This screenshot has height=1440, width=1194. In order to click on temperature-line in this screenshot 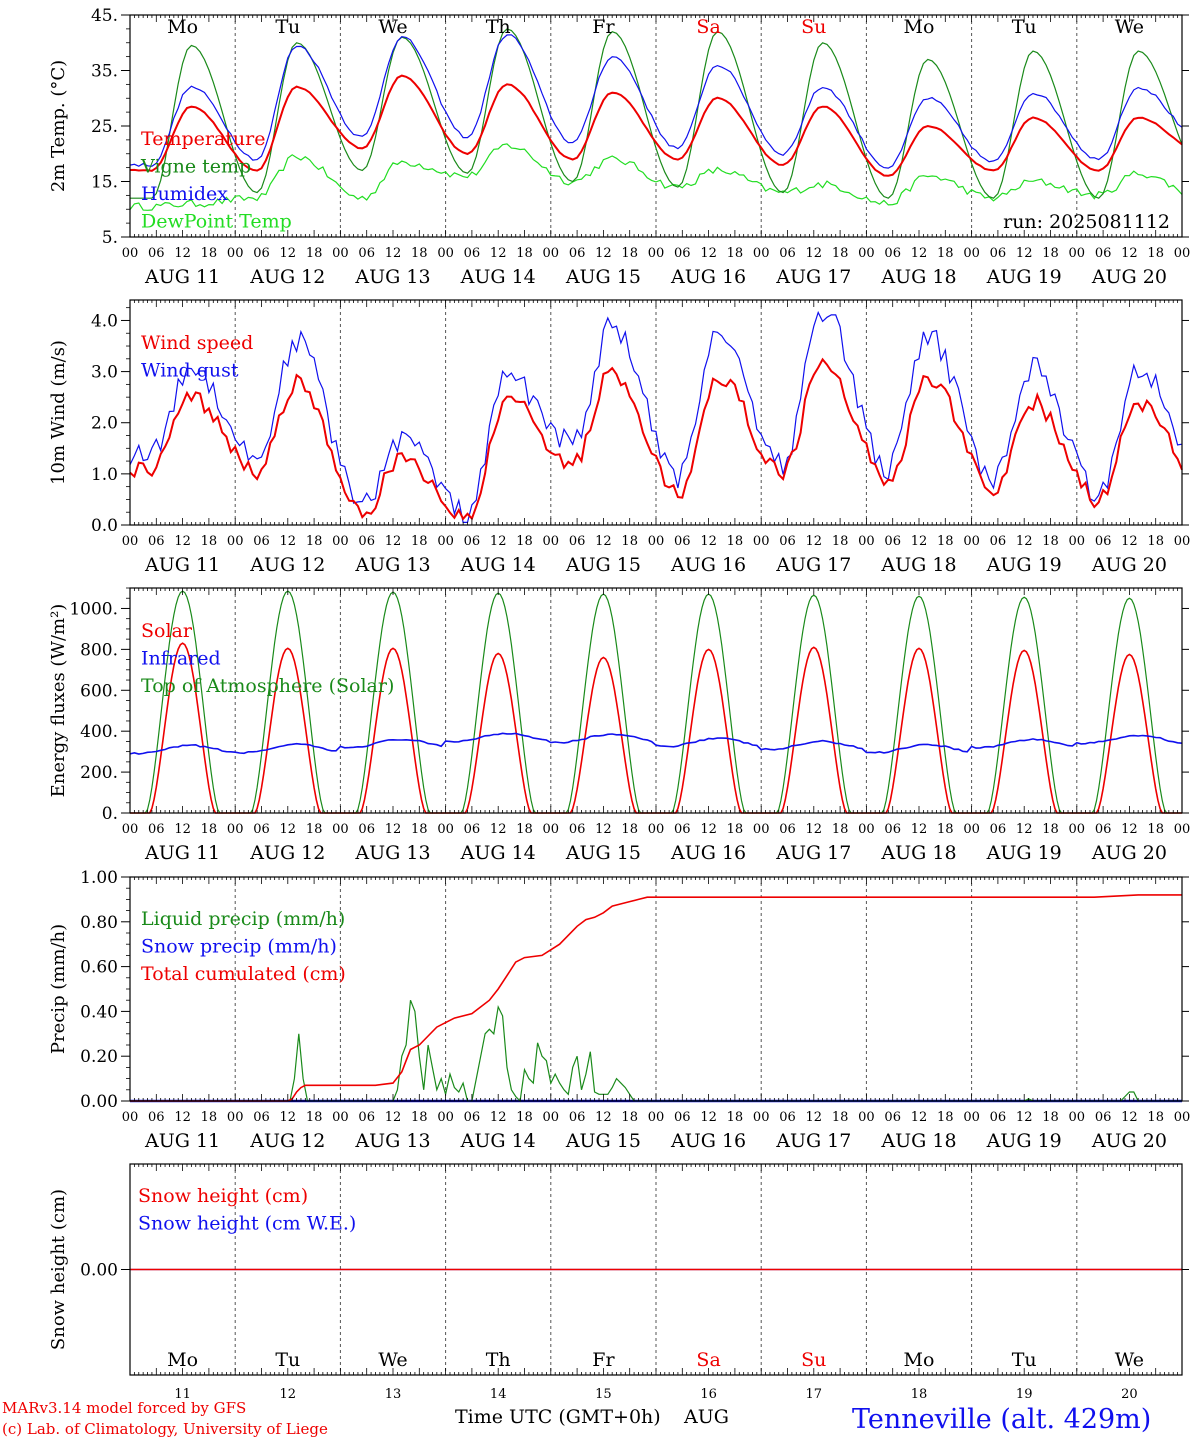, I will do `click(656, 125)`.